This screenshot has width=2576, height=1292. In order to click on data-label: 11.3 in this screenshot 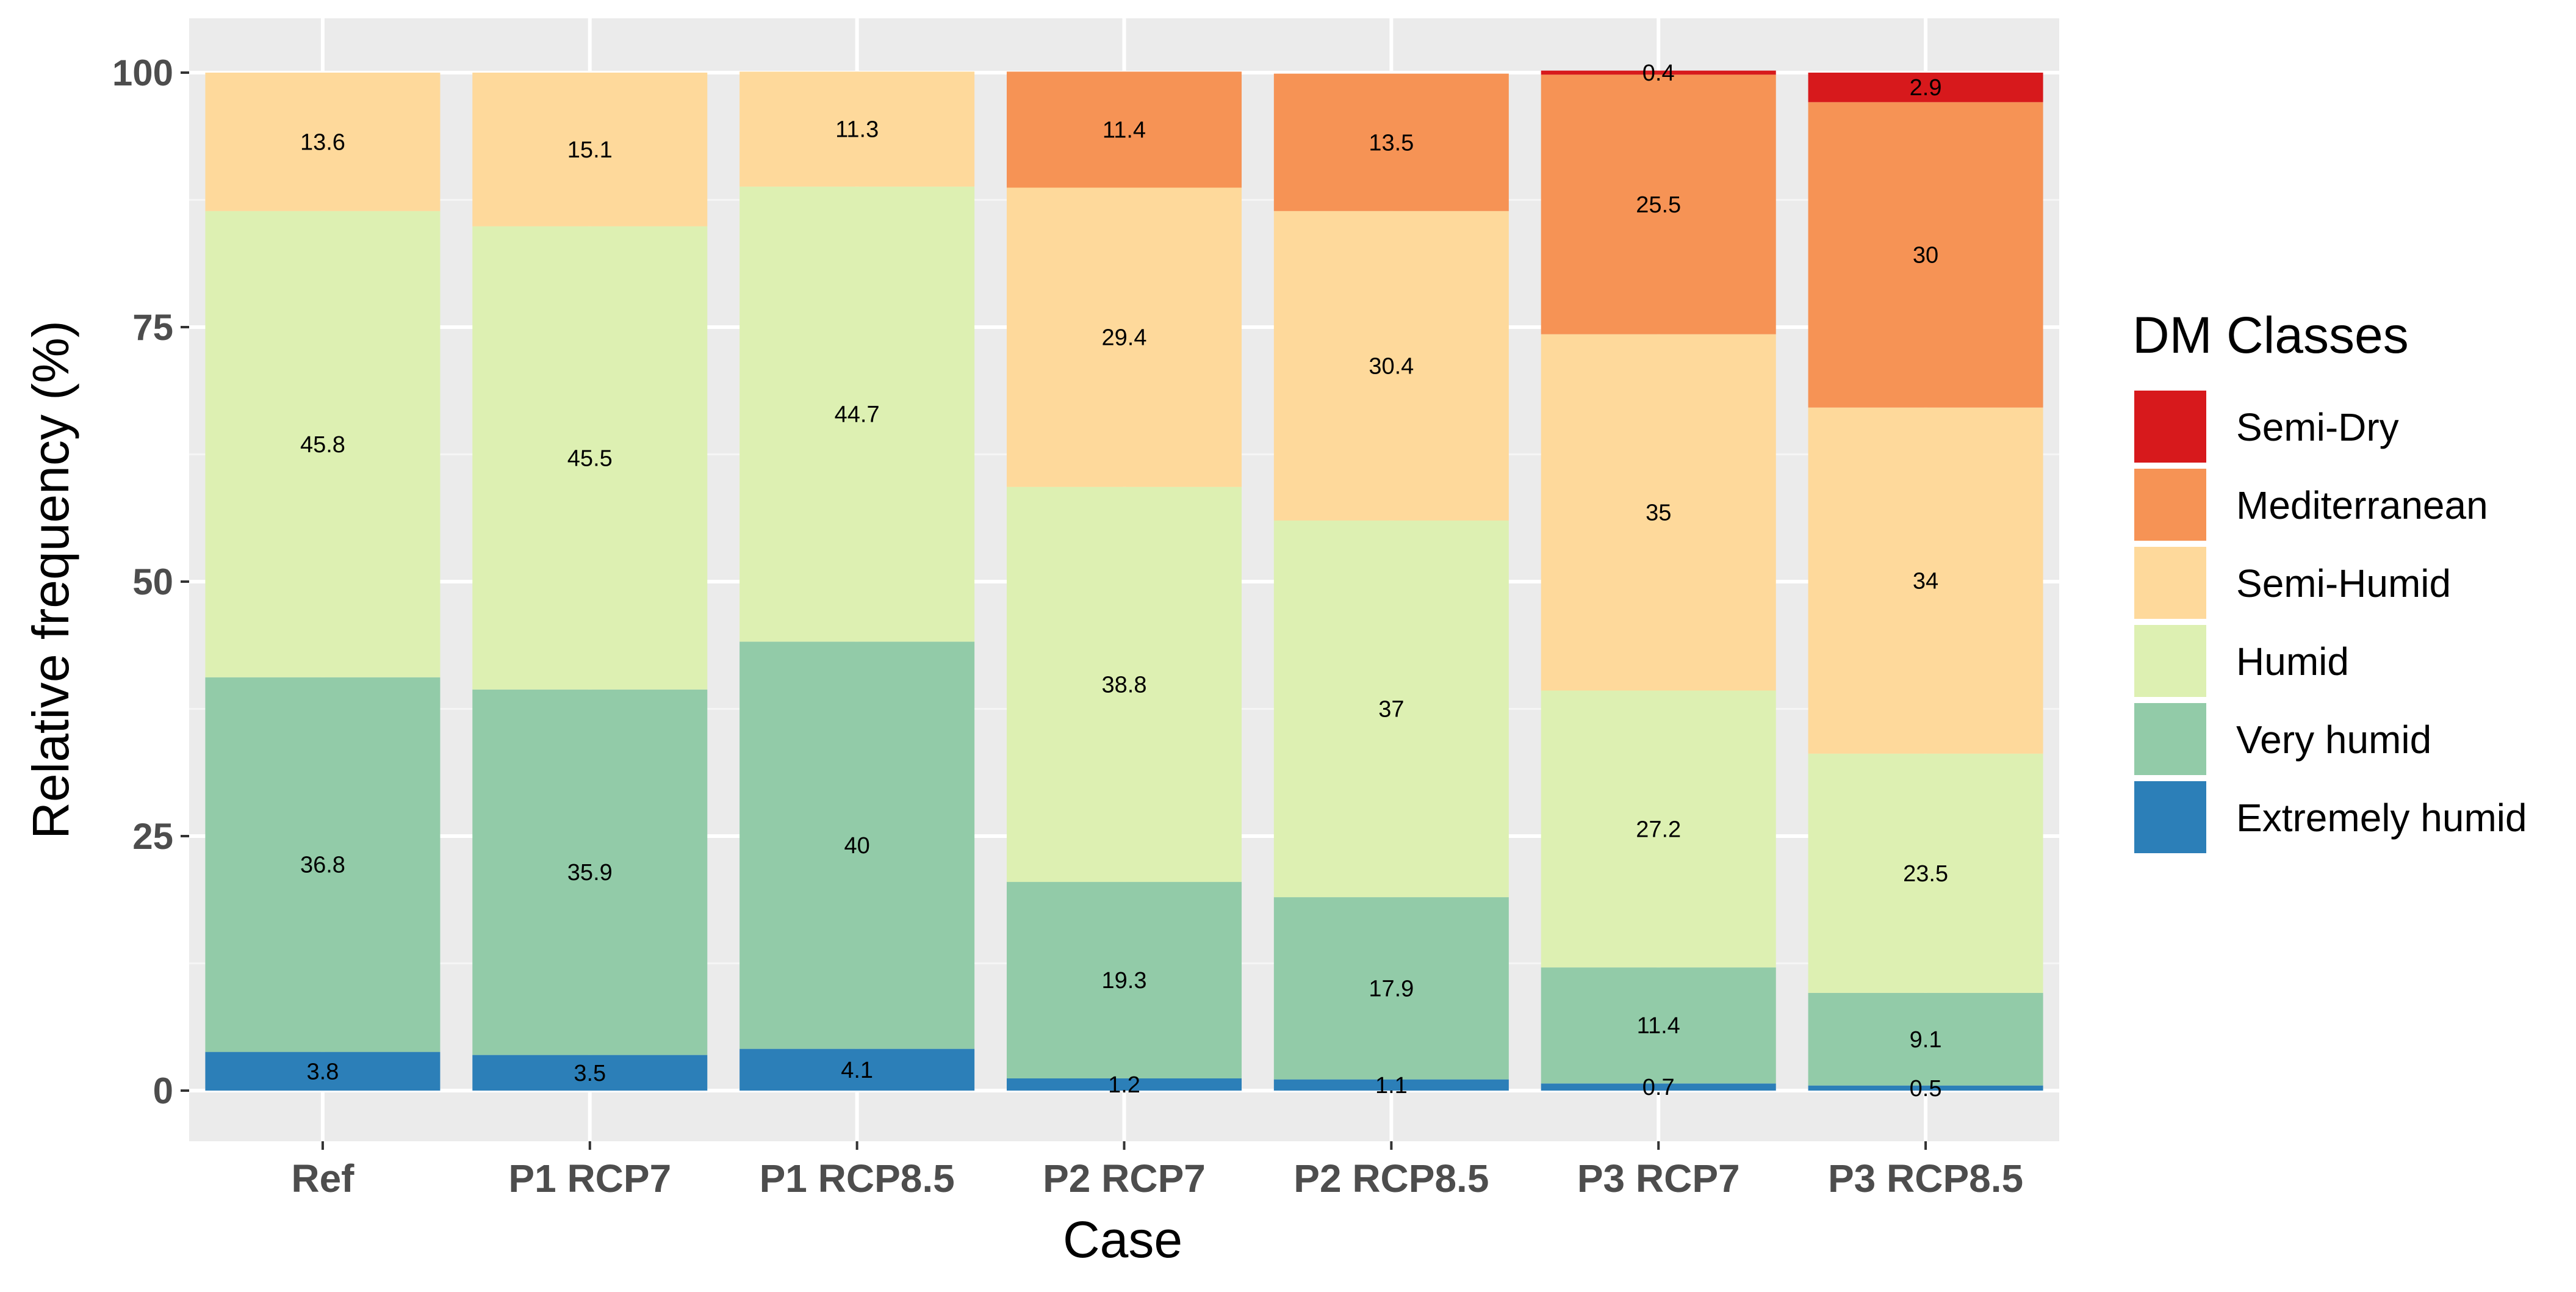, I will do `click(857, 130)`.